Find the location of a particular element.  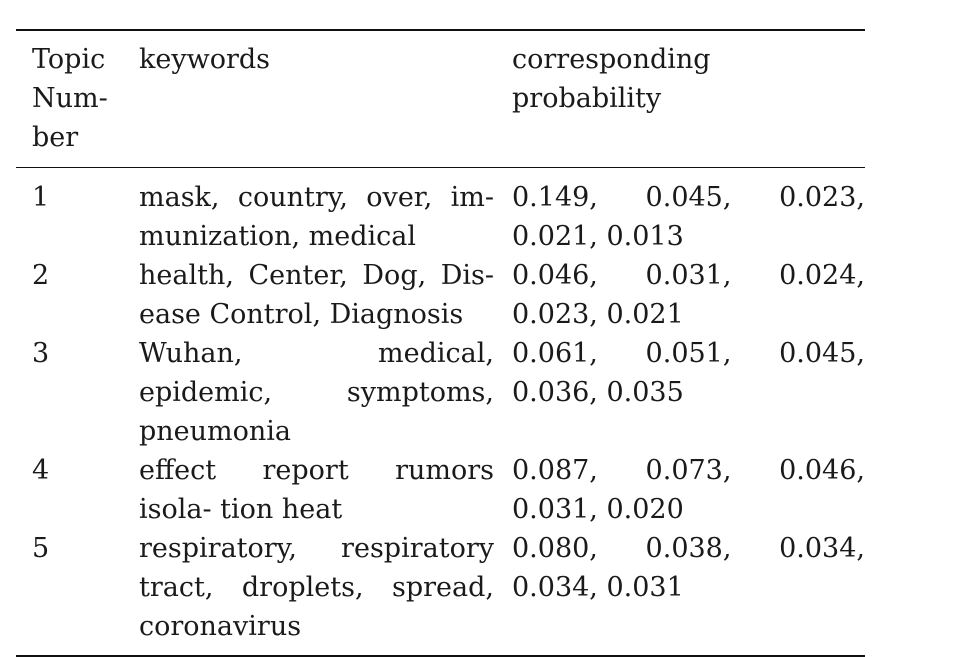

topic-number-cell: 5 is located at coordinates (41, 548).